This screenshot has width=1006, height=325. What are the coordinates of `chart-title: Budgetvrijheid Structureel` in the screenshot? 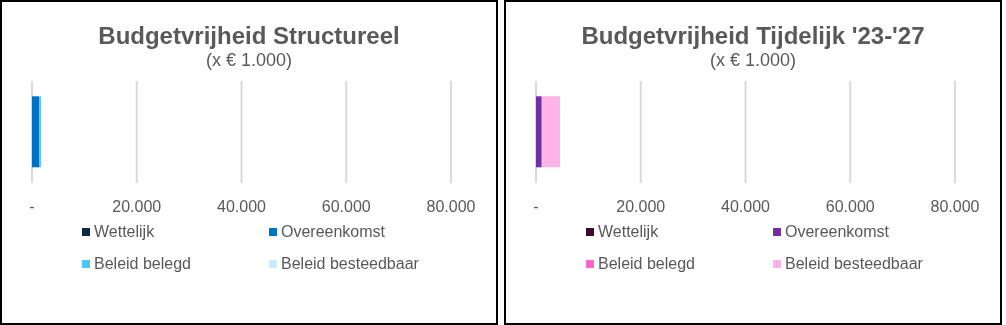 It's located at (249, 36).